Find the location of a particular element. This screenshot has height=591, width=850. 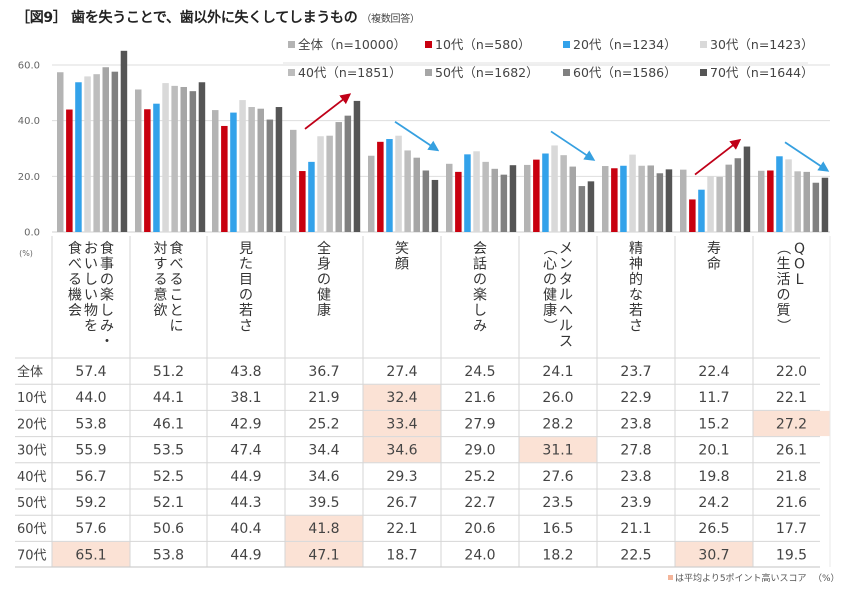

table-cell: 27.6 is located at coordinates (557, 477).